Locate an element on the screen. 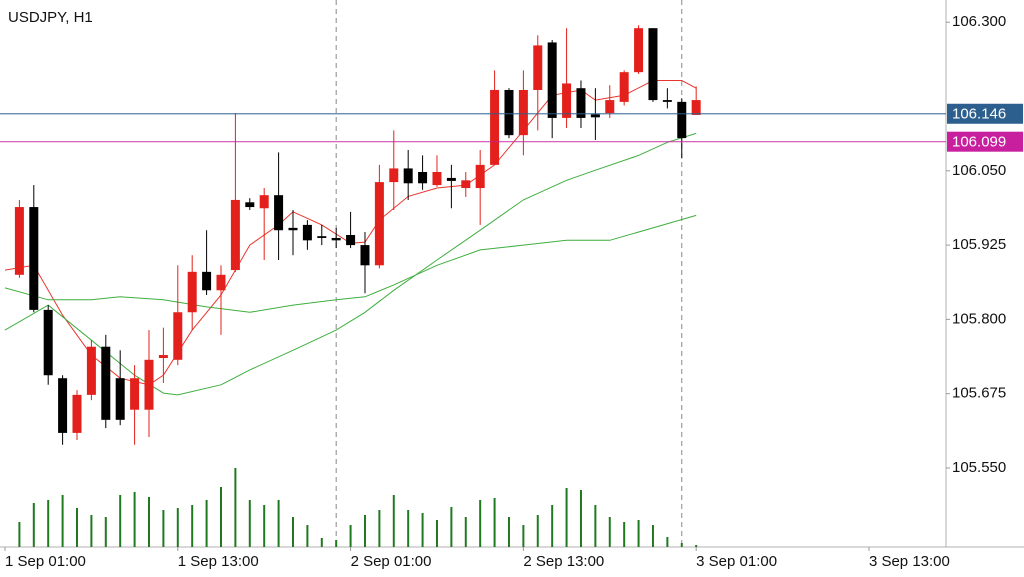  bid-label: 106.146 is located at coordinates (979, 114).